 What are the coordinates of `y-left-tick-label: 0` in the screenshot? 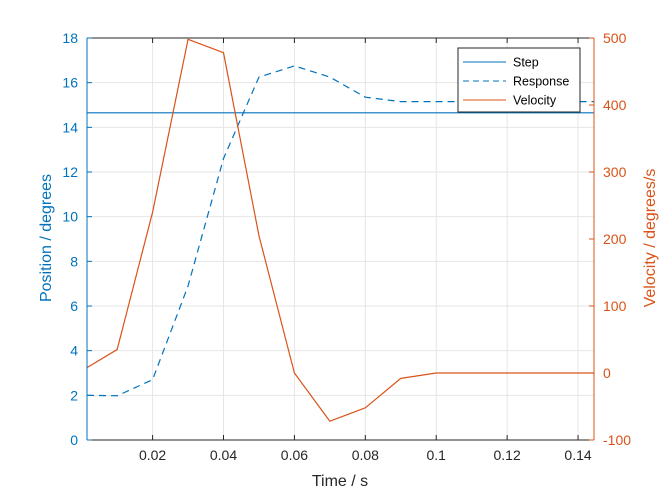 It's located at (74, 440).